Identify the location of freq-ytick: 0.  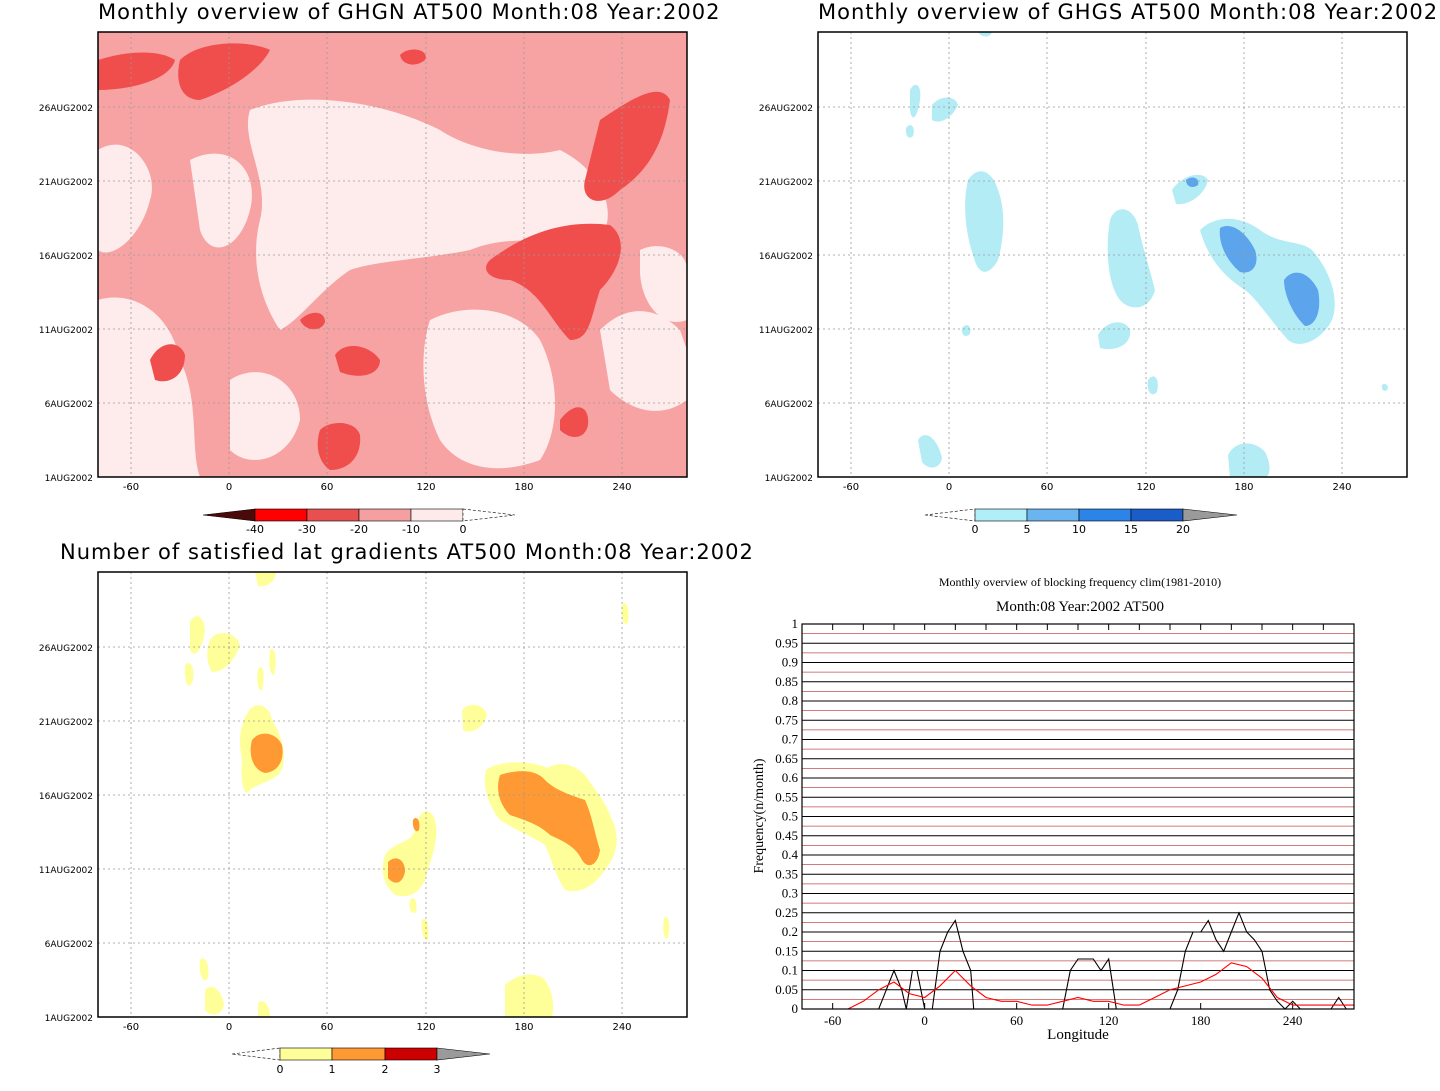
(795, 1008).